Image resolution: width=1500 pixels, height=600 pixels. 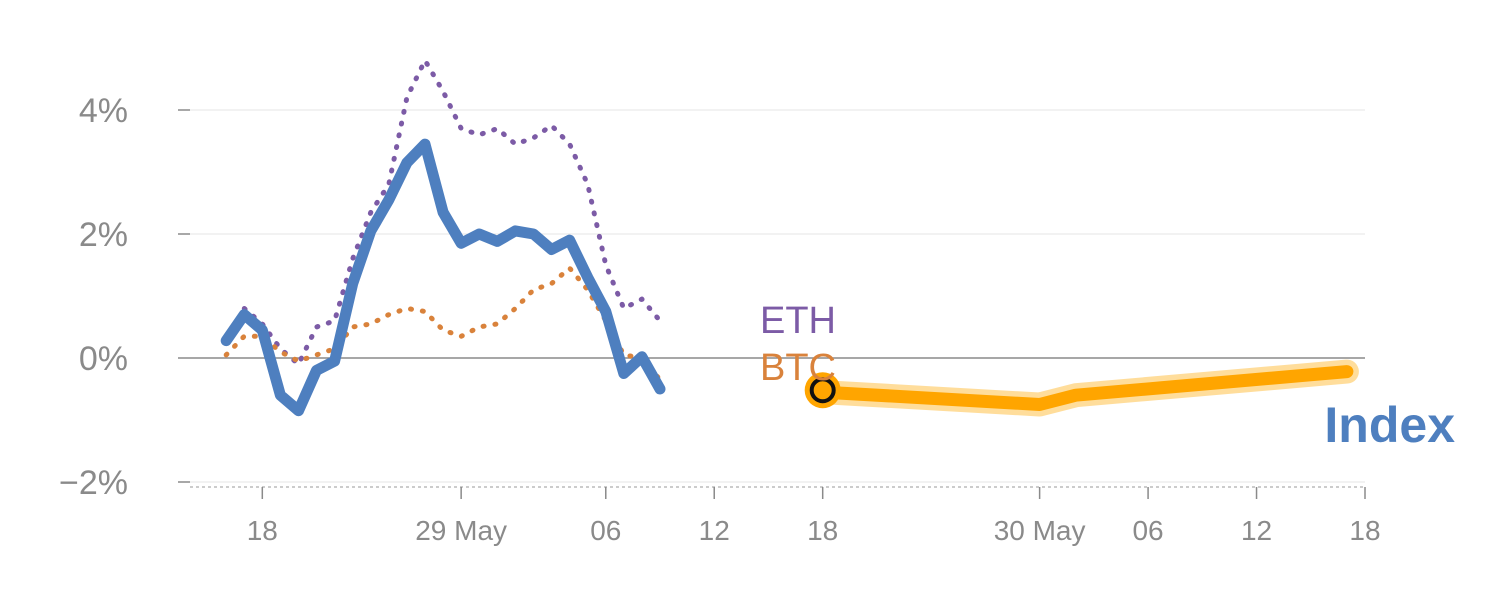 I want to click on series-label-btc: BTC, so click(x=798, y=368).